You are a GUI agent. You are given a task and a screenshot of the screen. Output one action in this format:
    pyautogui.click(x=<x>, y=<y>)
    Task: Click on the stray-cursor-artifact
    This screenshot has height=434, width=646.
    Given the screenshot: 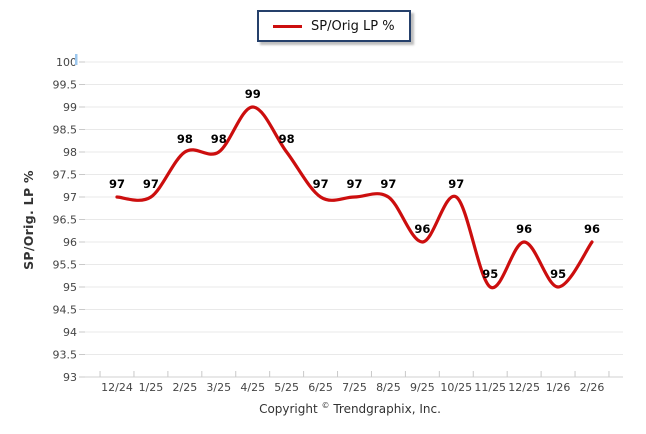 What is the action you would take?
    pyautogui.click(x=76, y=59)
    